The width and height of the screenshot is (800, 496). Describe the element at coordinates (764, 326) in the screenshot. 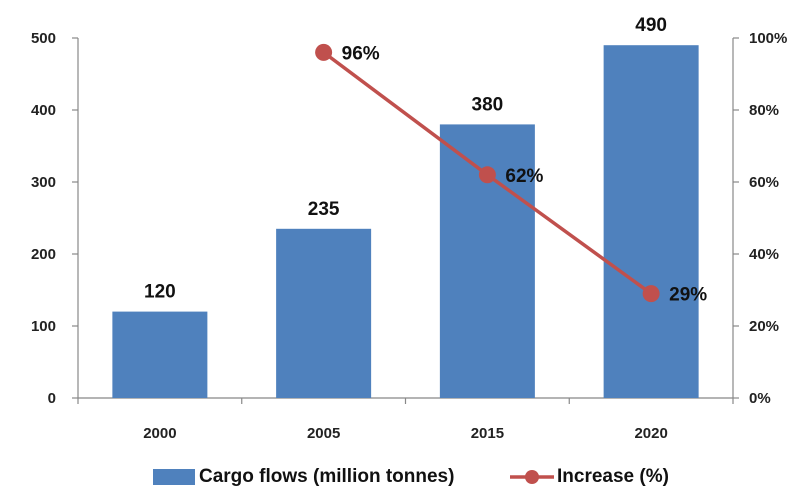

I see `y-right-tick-label: 20%` at that location.